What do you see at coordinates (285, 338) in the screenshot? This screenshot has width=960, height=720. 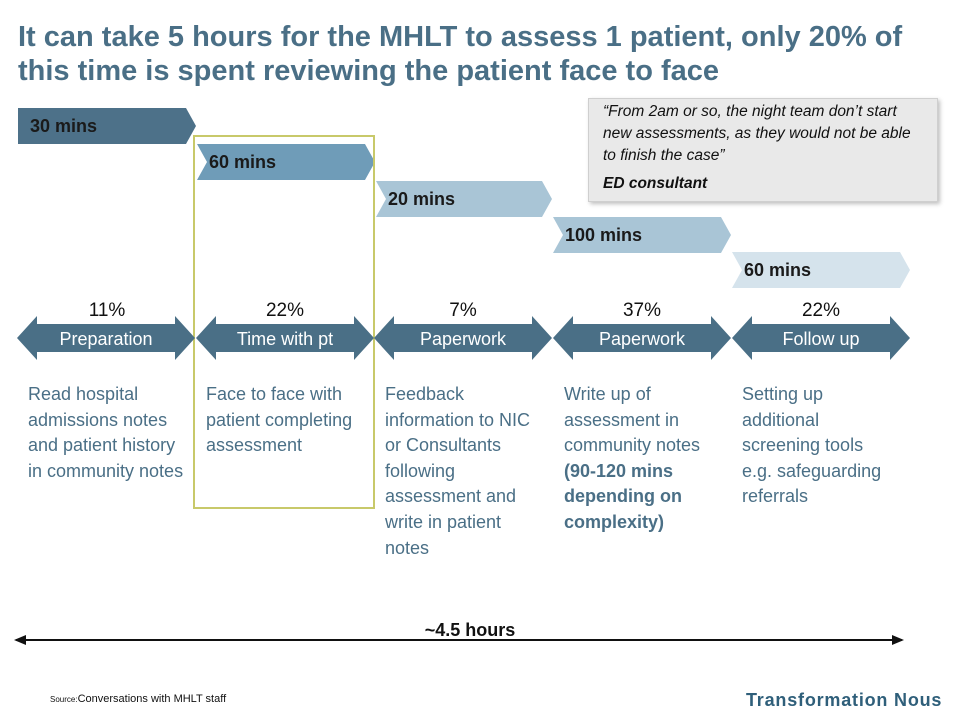 I see `phase-label: Time with pt` at bounding box center [285, 338].